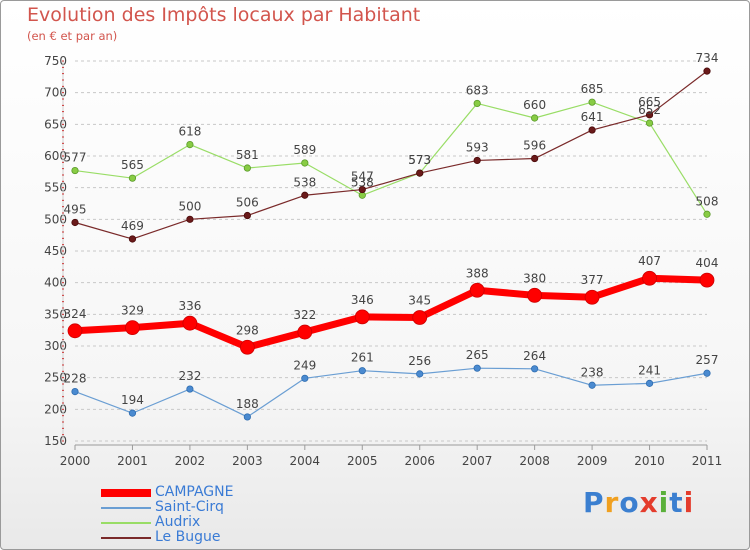 The height and width of the screenshot is (550, 750). Describe the element at coordinates (189, 507) in the screenshot. I see `legend-label: Saint-Cirq` at that location.